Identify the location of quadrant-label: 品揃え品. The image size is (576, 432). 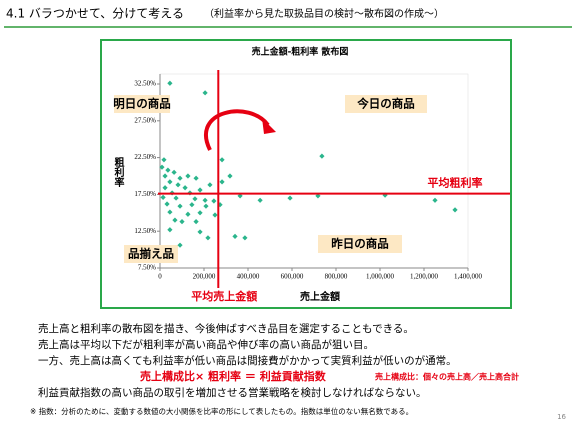
(151, 254).